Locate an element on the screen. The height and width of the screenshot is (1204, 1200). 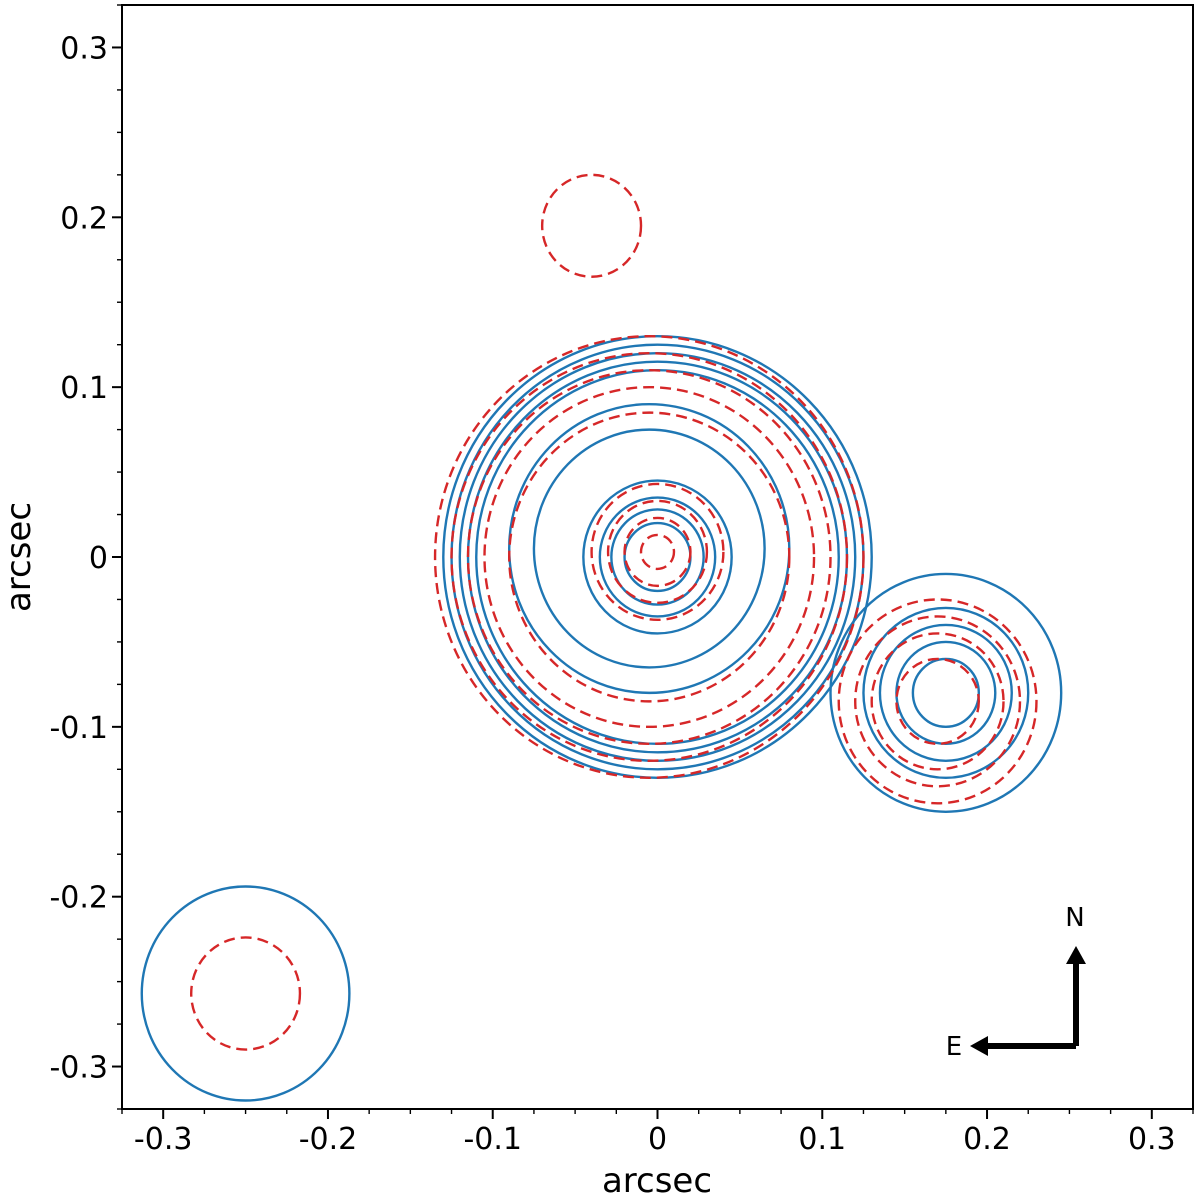
beam-ellipses is located at coordinates (245, 993).